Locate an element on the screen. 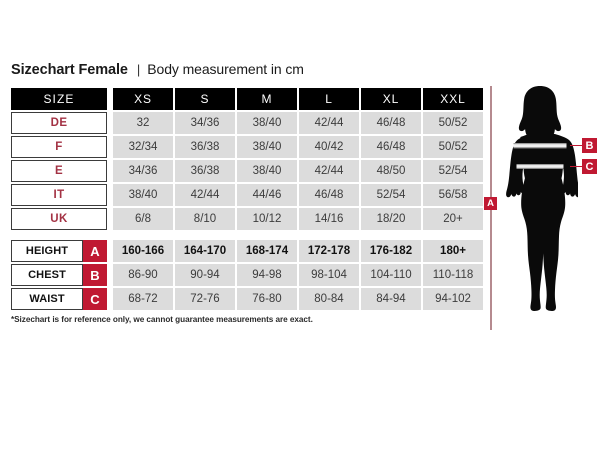 The height and width of the screenshot is (450, 600). cell-f-xl: 46/48 is located at coordinates (391, 147).